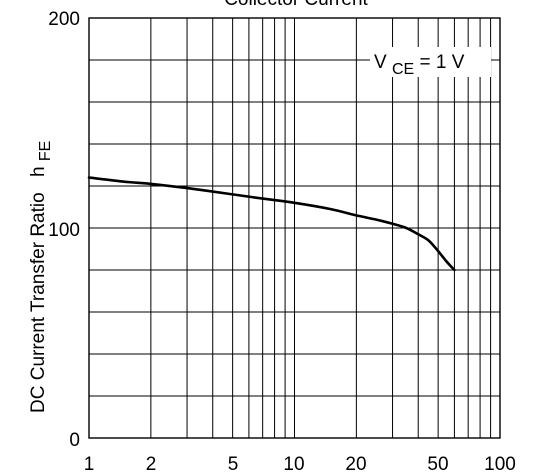  I want to click on vce-value: = 1 V, so click(441, 62).